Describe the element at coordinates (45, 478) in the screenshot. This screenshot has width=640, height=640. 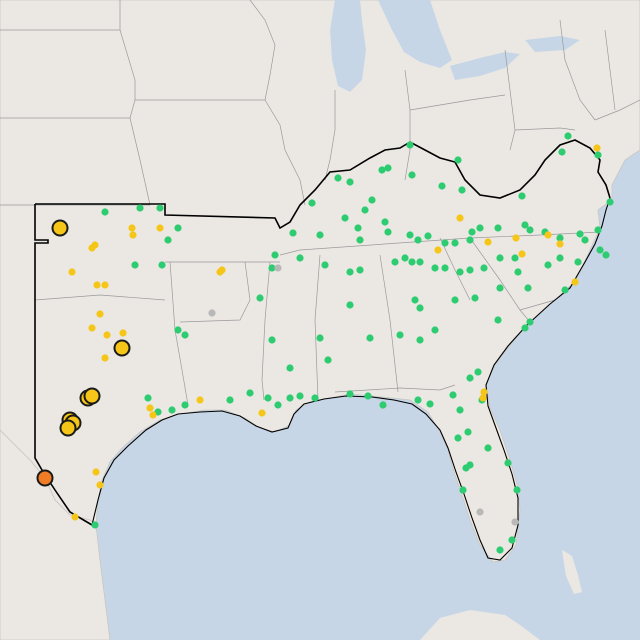
I see `station-marker-orange-large` at that location.